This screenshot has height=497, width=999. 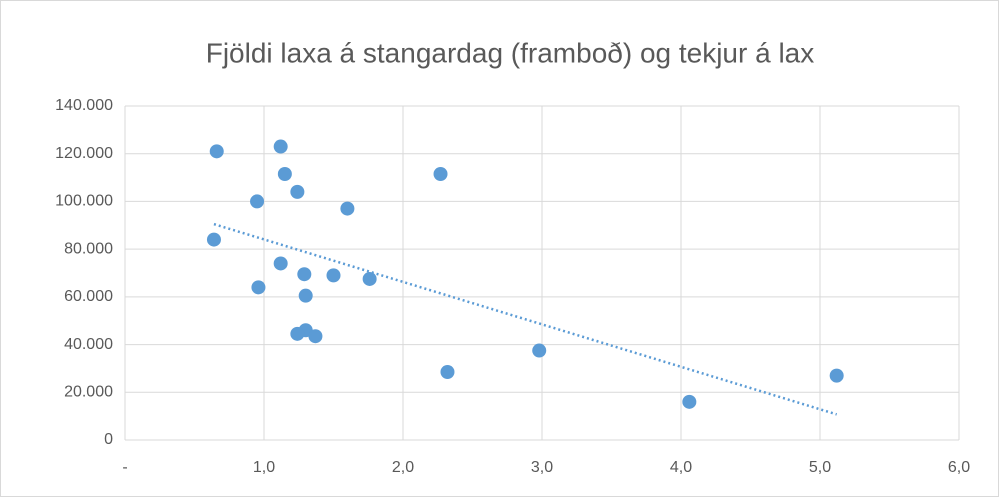 What do you see at coordinates (959, 467) in the screenshot?
I see `x-tick-label: 6,0` at bounding box center [959, 467].